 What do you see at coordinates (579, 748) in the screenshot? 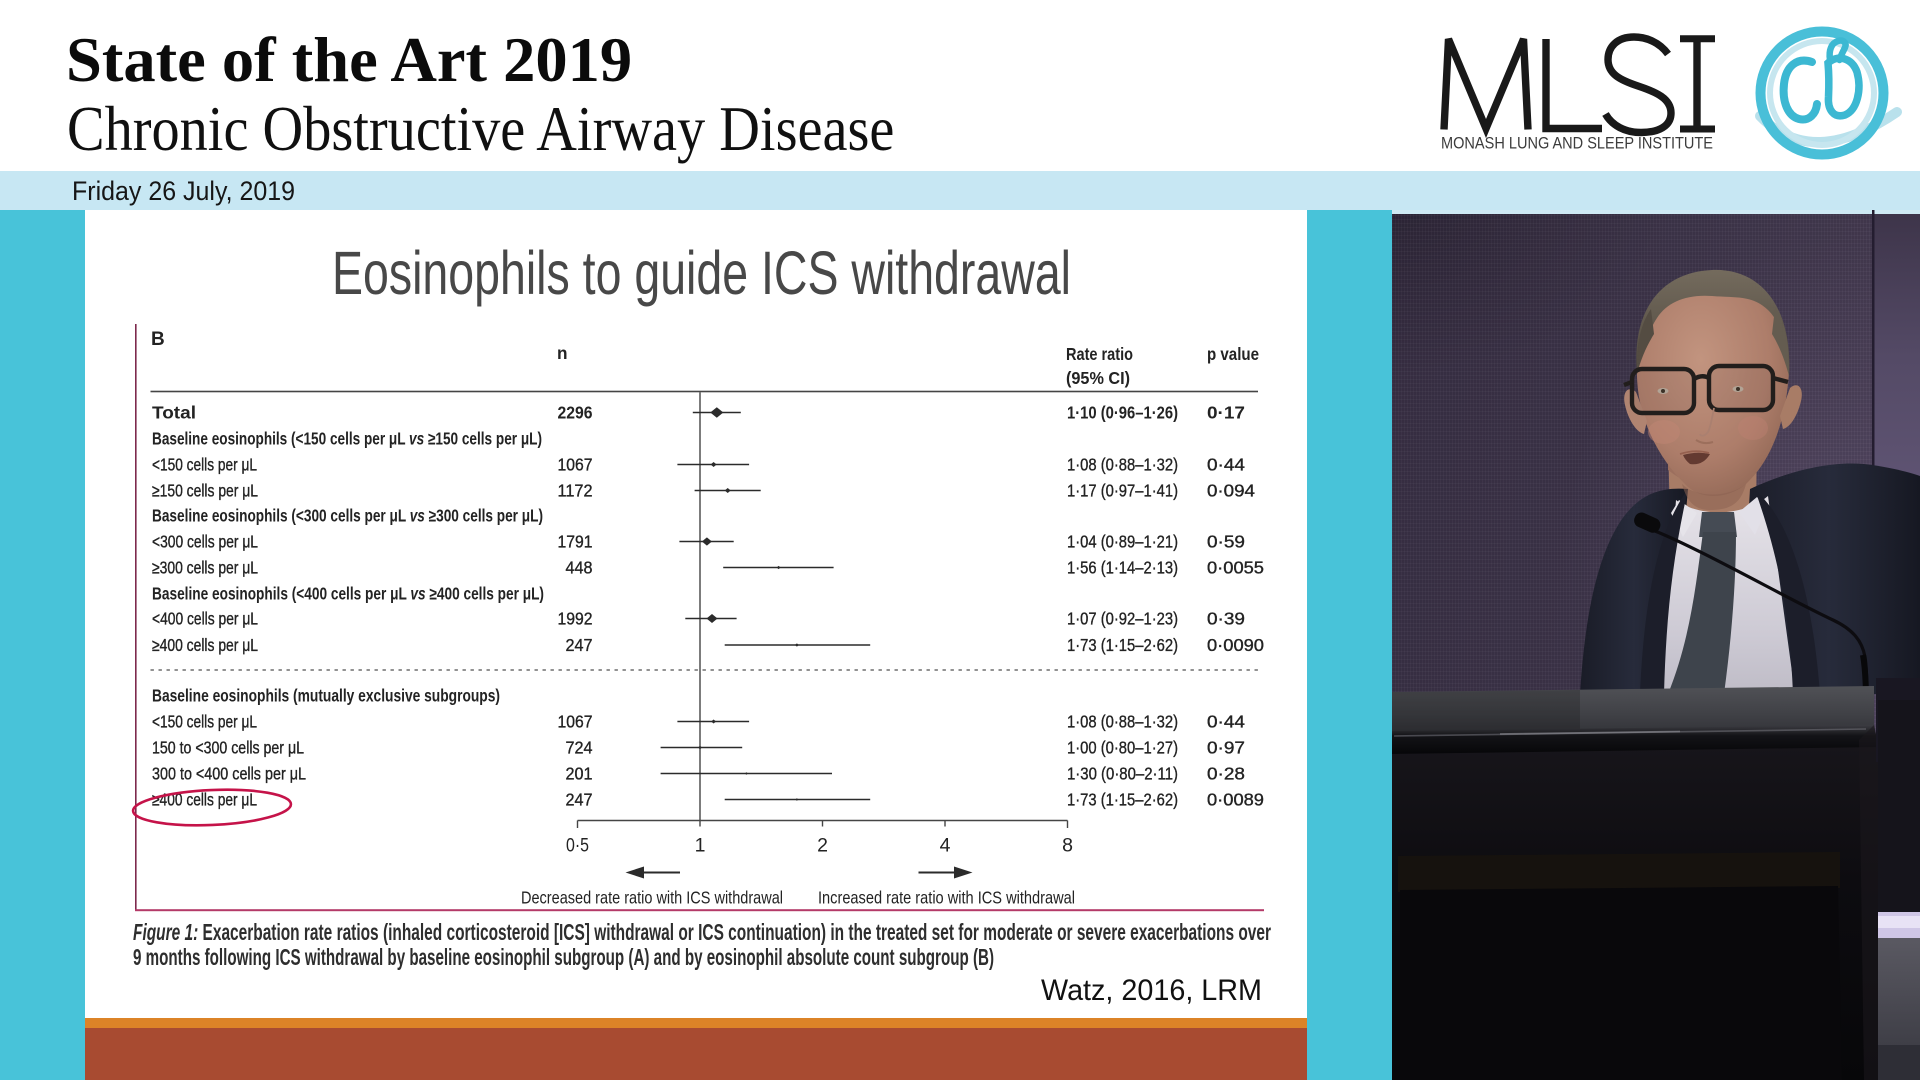
I see `svg-text: 724` at bounding box center [579, 748].